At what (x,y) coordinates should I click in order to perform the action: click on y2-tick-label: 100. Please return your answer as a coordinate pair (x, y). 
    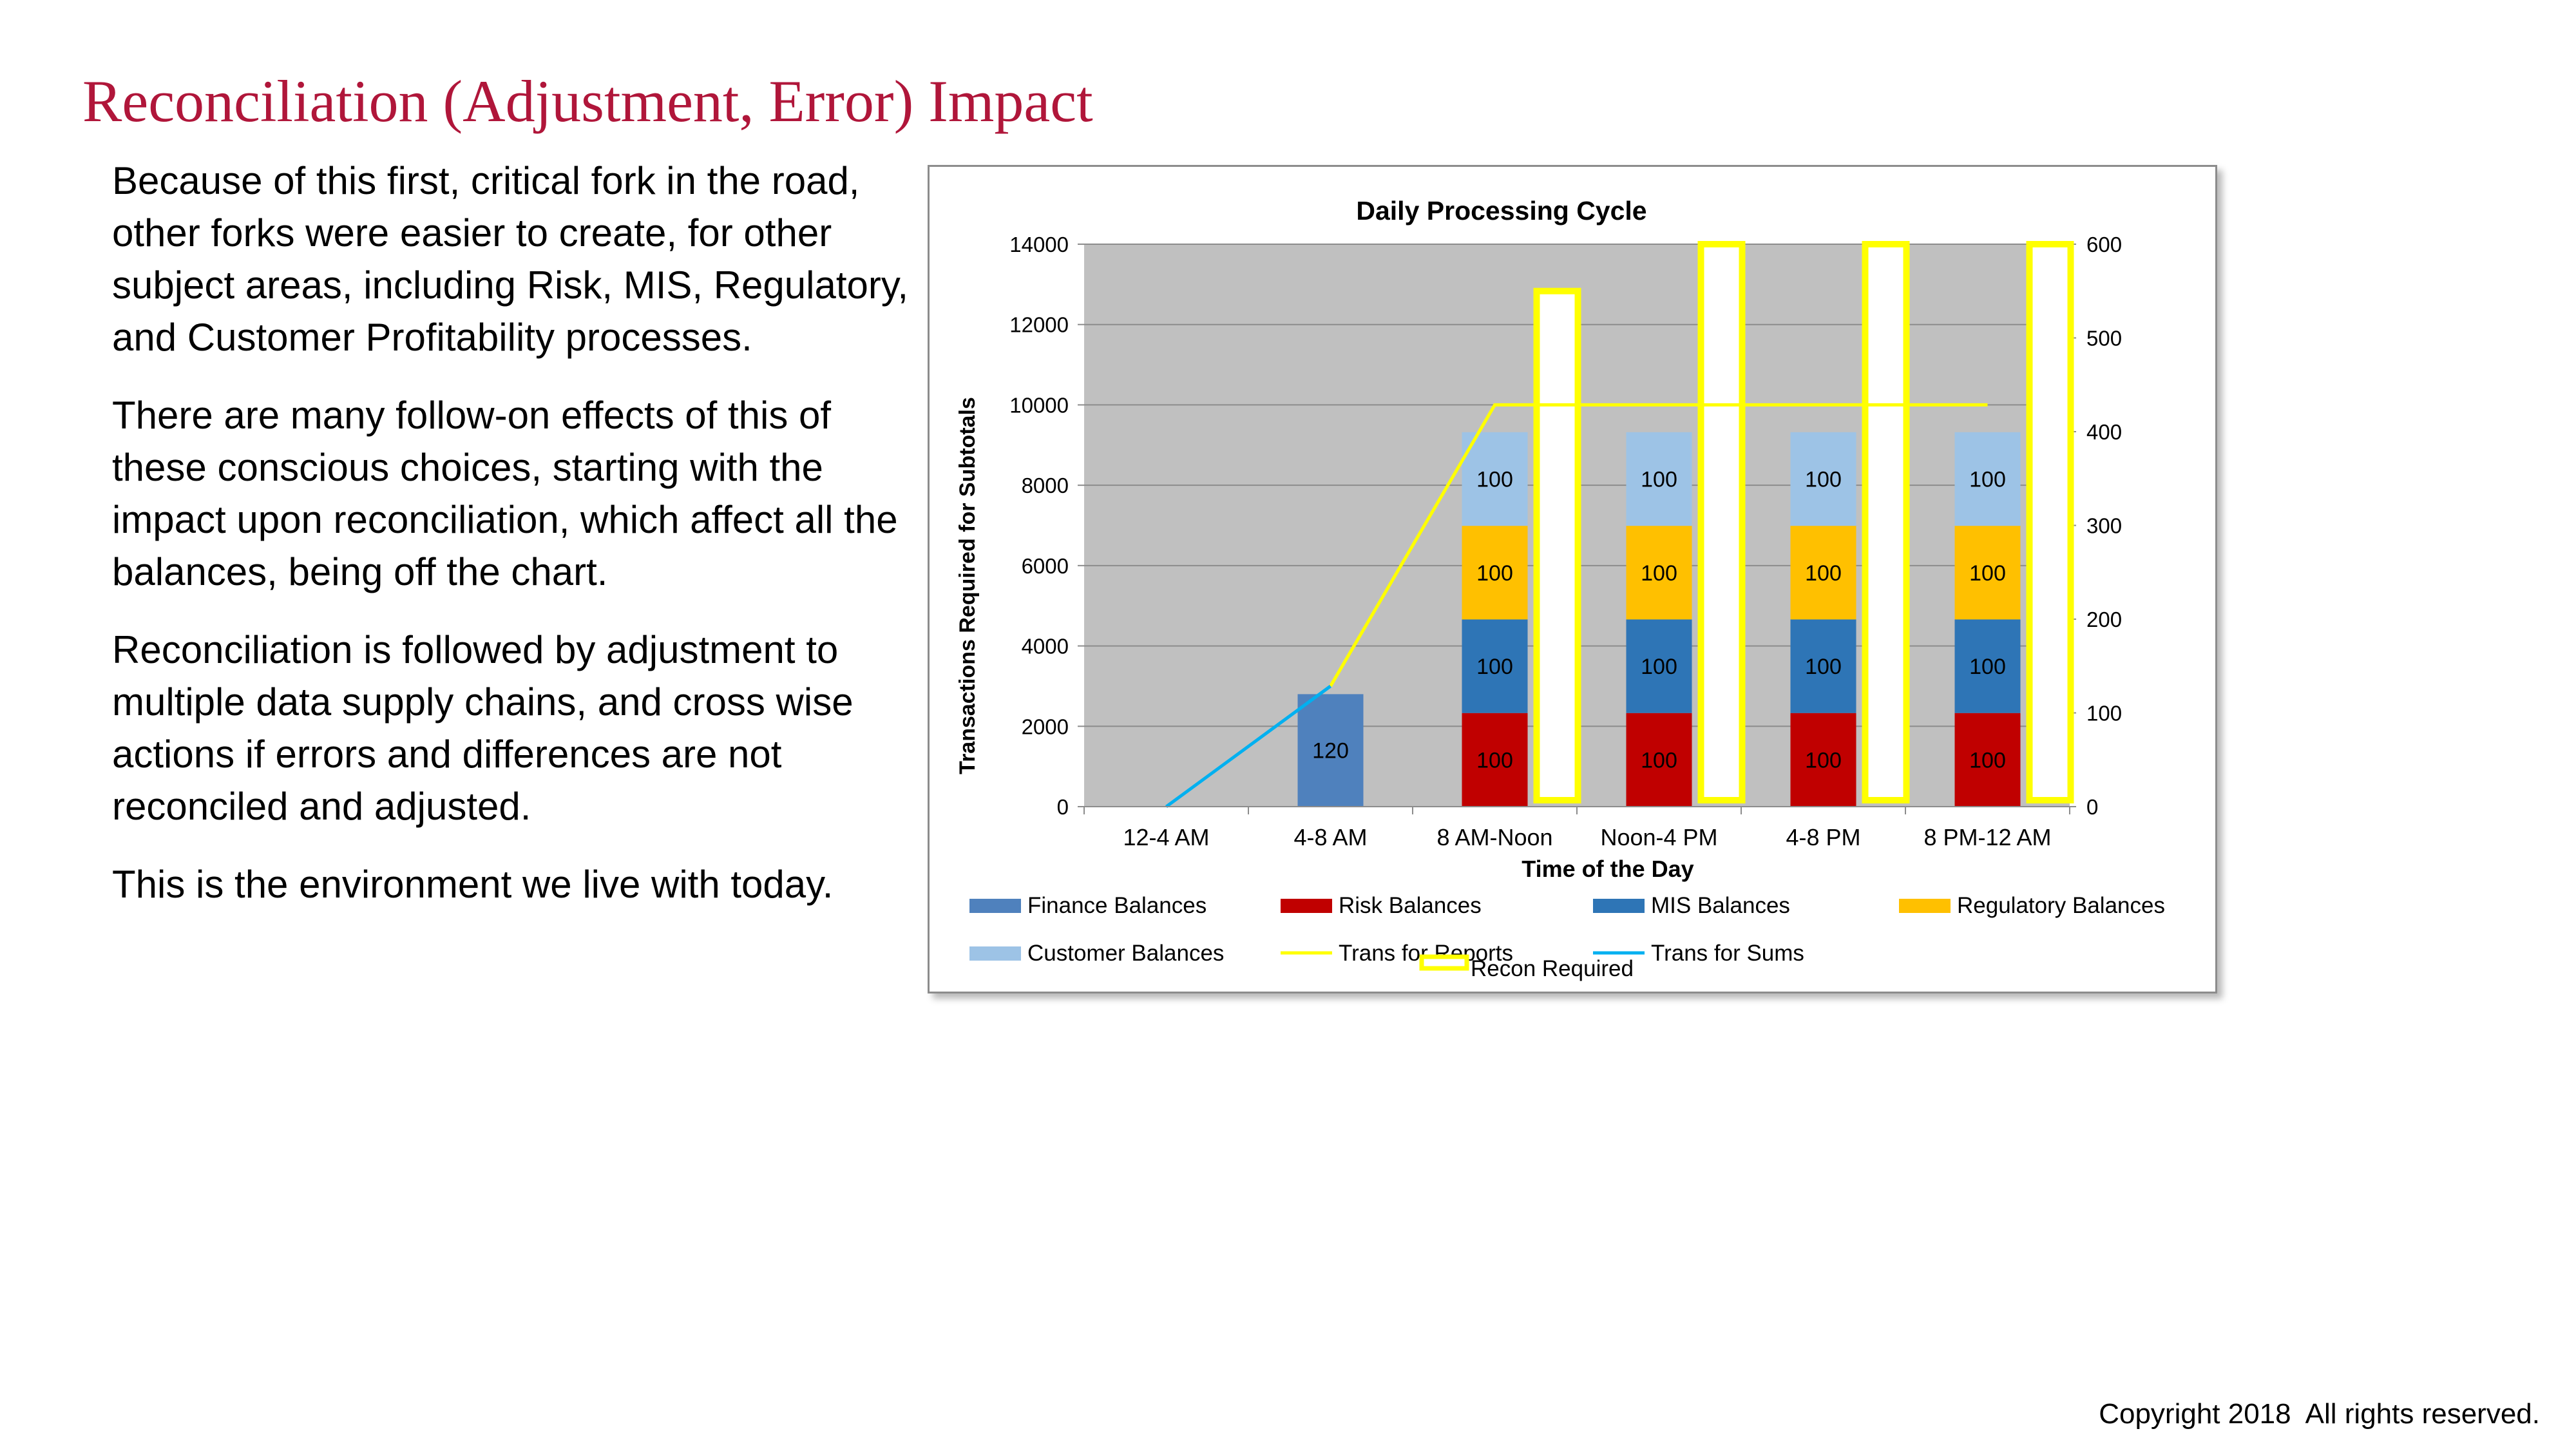
    Looking at the image, I should click on (2104, 713).